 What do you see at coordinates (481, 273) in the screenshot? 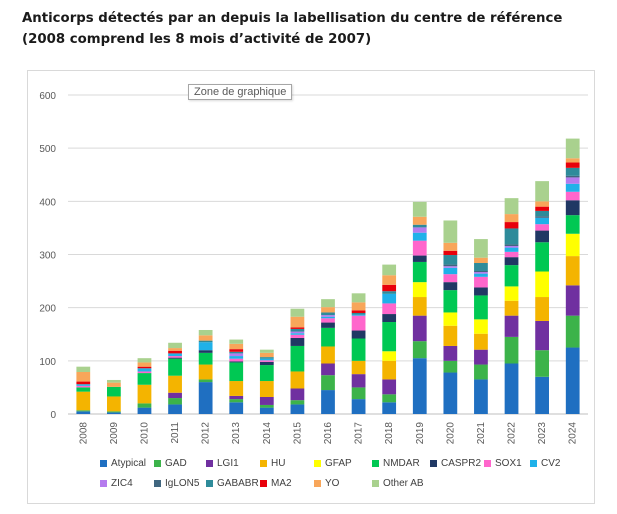
I see `bar-segment-zic4-2021` at bounding box center [481, 273].